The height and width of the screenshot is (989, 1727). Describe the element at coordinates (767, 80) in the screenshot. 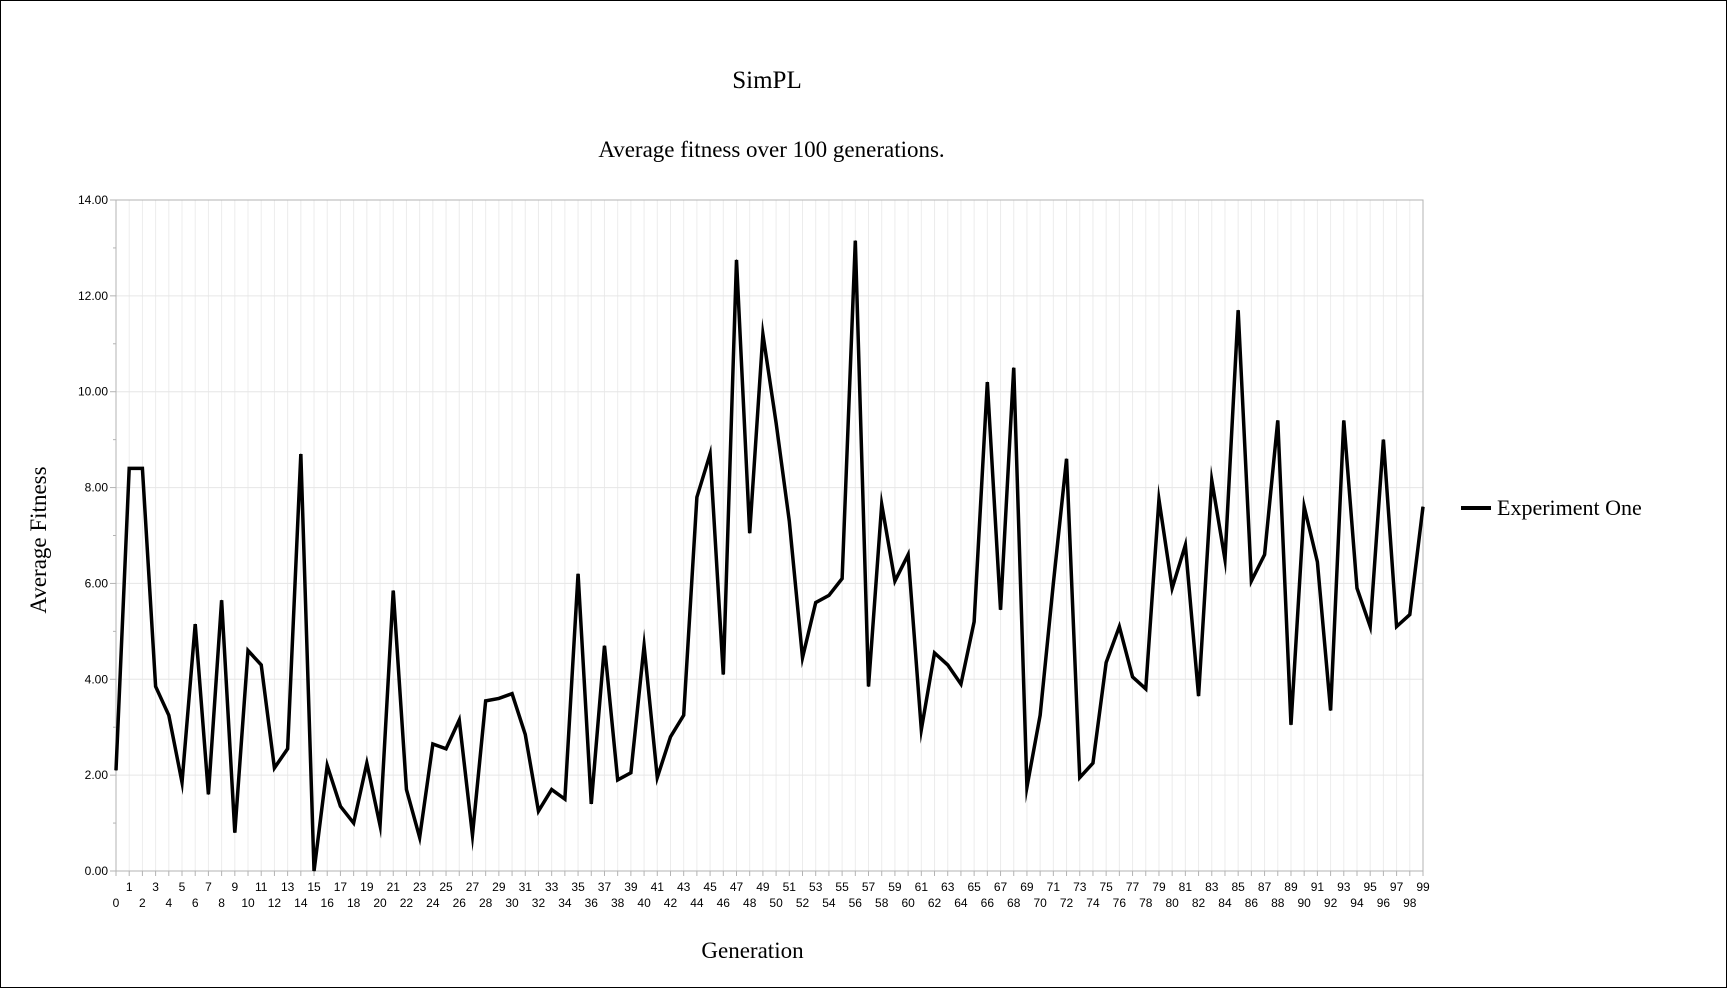

I see `chart-title: SimPL` at that location.